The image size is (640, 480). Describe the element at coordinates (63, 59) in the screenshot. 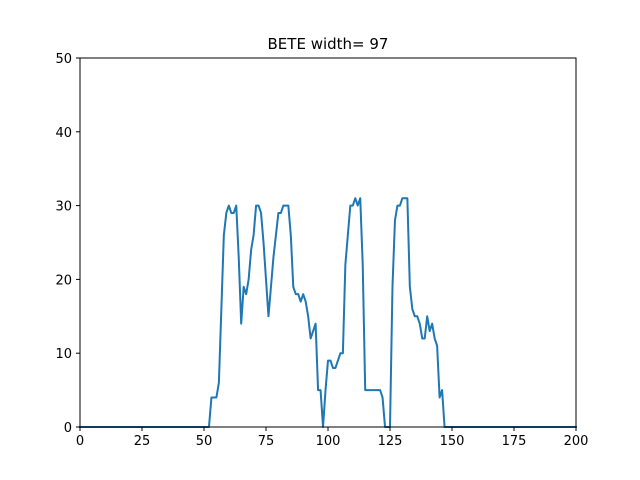

I see `y-tick-label: 50` at that location.